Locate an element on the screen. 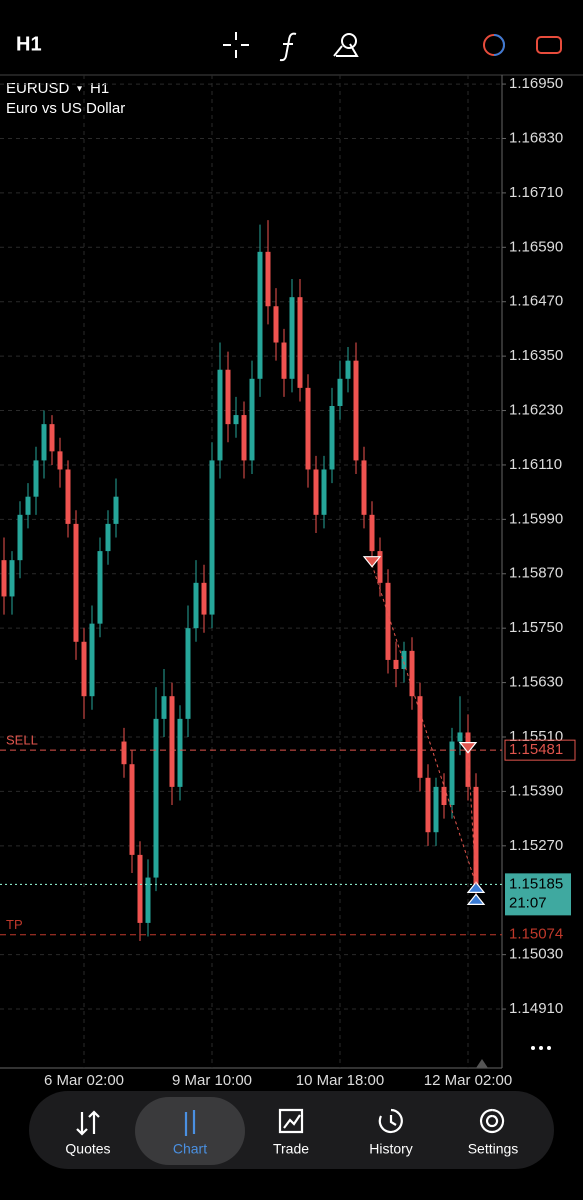 Image resolution: width=583 pixels, height=1200 pixels. y-tick-label: 1.15990 is located at coordinates (536, 518).